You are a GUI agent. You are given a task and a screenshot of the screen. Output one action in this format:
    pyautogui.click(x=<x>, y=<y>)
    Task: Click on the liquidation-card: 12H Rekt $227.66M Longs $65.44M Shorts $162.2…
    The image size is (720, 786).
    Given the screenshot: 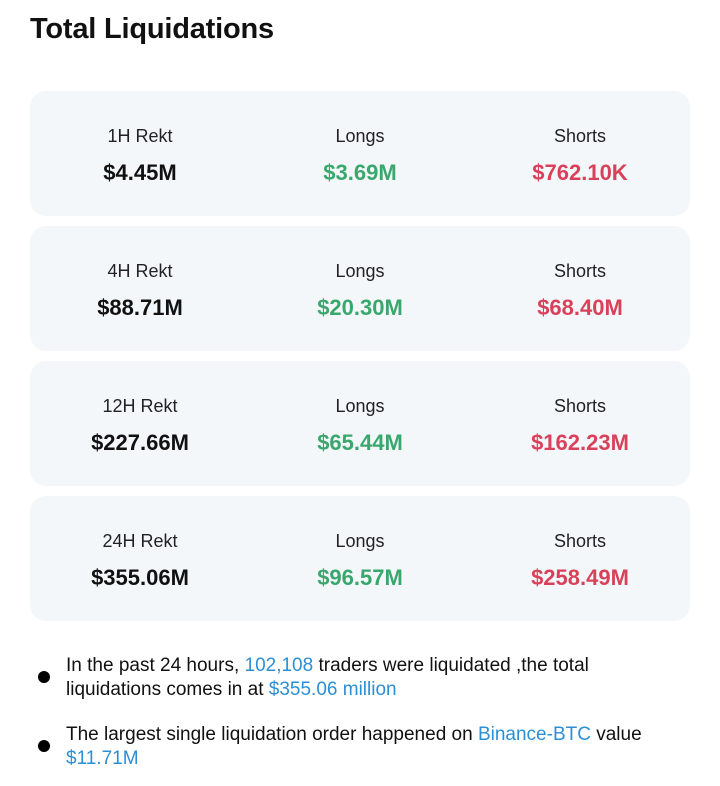 What is the action you would take?
    pyautogui.click(x=360, y=423)
    